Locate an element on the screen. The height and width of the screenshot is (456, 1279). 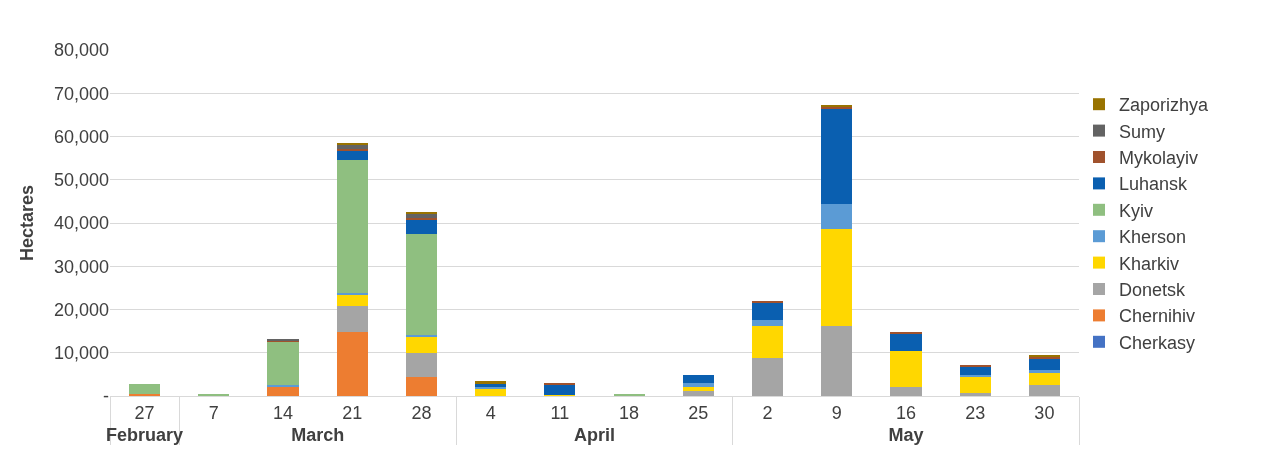
legend-label: Mykolayiv is located at coordinates (1159, 158).